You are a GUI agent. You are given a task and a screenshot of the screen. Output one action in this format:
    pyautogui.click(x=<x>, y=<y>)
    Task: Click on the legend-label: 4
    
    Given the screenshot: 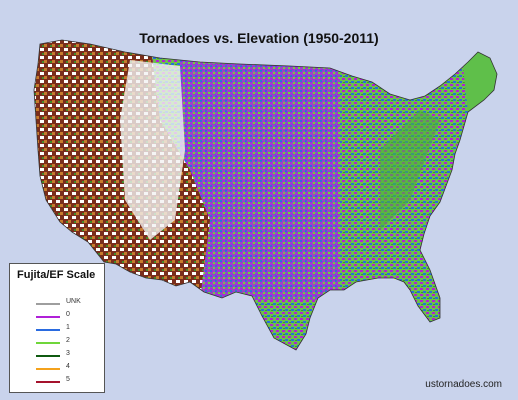 What is the action you would take?
    pyautogui.click(x=68, y=366)
    